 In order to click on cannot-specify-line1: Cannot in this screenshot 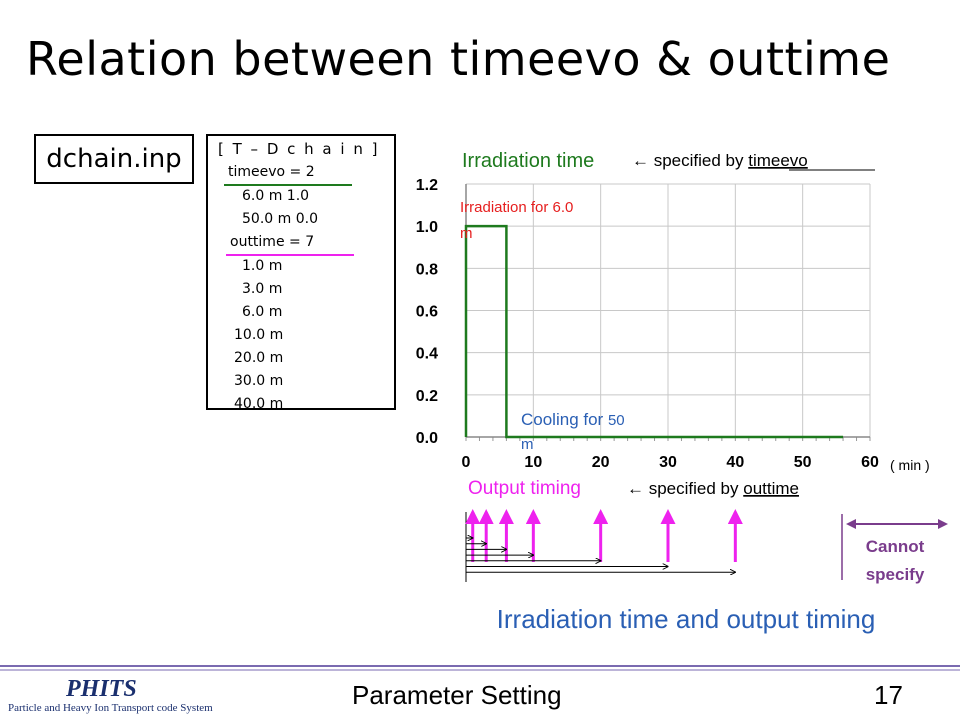, I will do `click(895, 546)`.